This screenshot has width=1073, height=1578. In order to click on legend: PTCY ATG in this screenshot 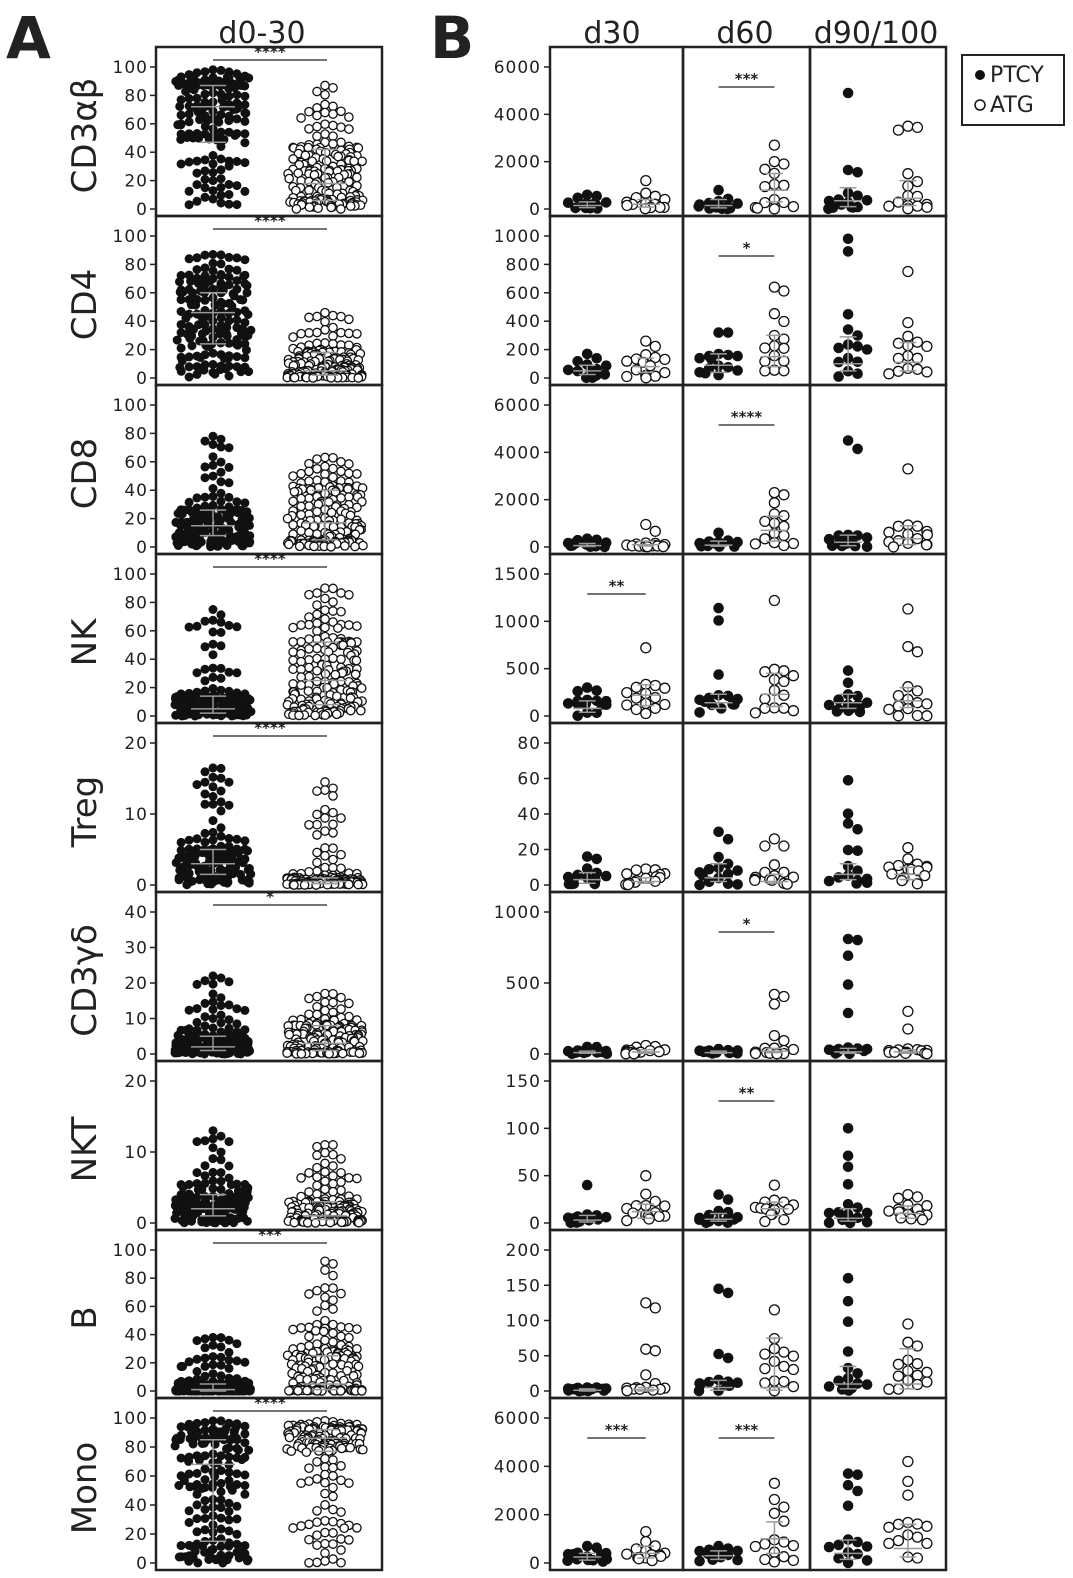, I will do `click(1013, 90)`.